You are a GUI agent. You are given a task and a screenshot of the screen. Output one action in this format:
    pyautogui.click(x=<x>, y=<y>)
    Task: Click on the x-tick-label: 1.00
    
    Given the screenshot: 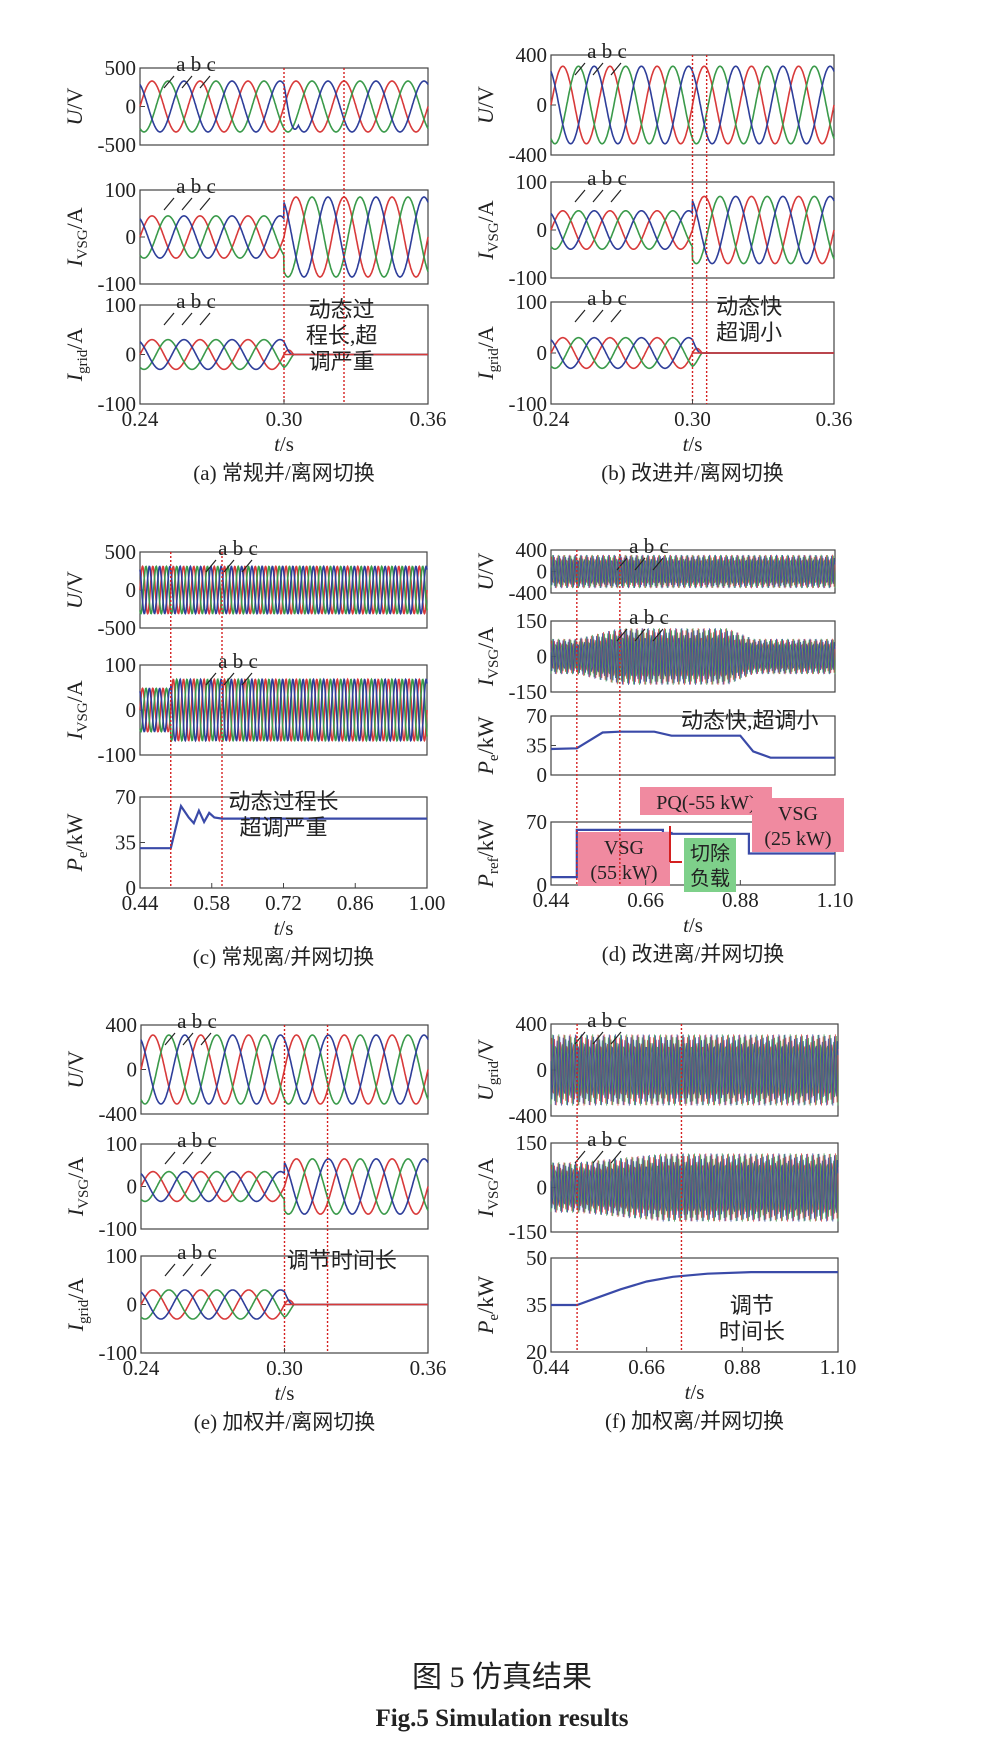 What is the action you would take?
    pyautogui.click(x=427, y=903)
    